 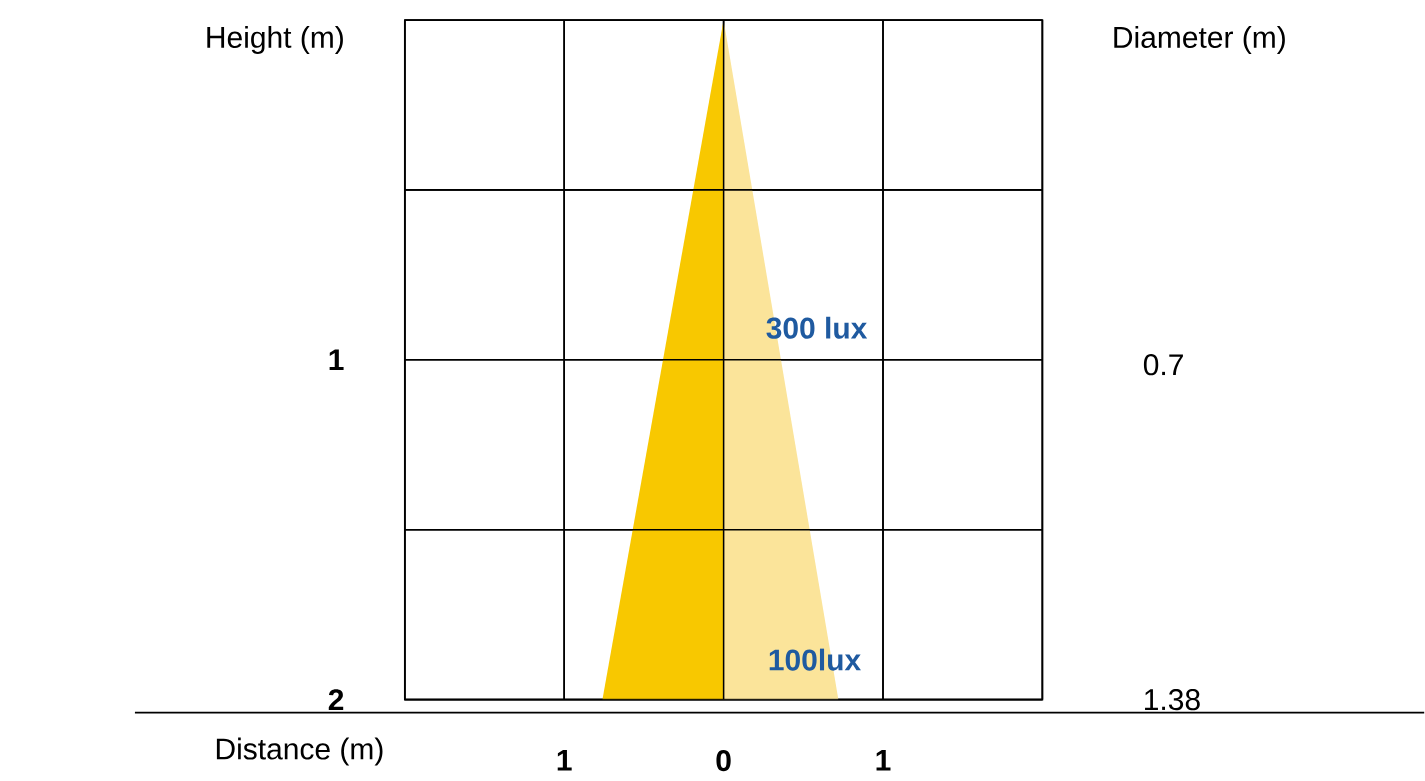 What do you see at coordinates (817, 327) in the screenshot?
I see `annotation: 300 lux` at bounding box center [817, 327].